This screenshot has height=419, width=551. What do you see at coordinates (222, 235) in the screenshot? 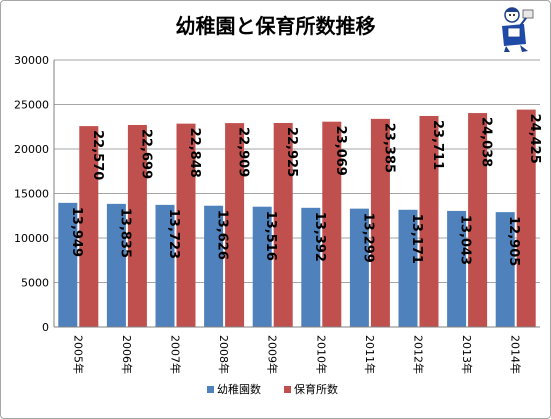
I see `data-label: 13,626` at bounding box center [222, 235].